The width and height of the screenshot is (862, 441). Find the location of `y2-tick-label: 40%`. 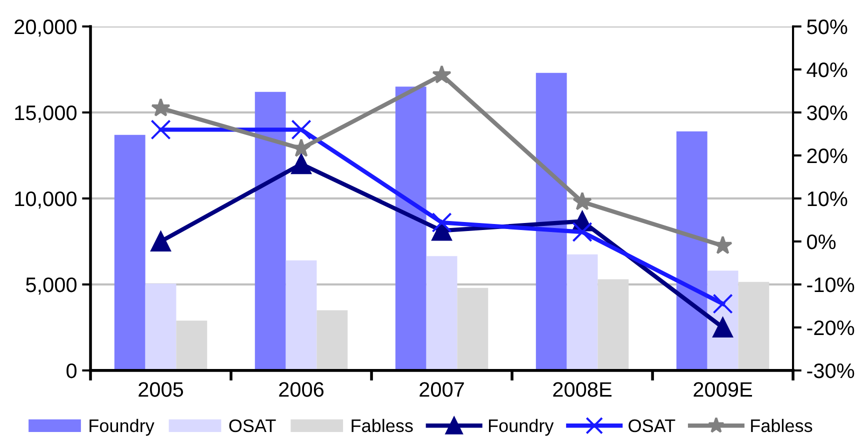

y2-tick-label: 40% is located at coordinates (827, 70).